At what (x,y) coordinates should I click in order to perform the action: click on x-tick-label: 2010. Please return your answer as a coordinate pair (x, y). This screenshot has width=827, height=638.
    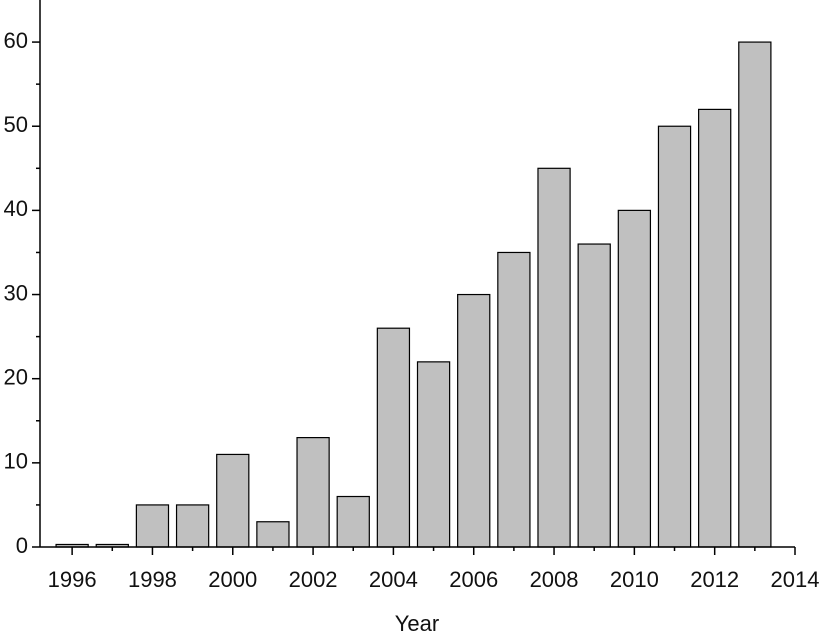
    Looking at the image, I should click on (634, 579).